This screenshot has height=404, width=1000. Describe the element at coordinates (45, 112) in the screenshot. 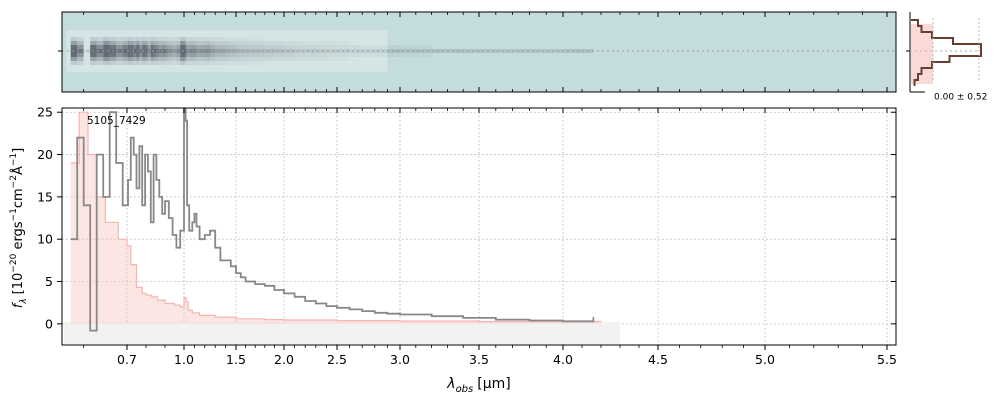

I see `y-tick-label: 25` at that location.